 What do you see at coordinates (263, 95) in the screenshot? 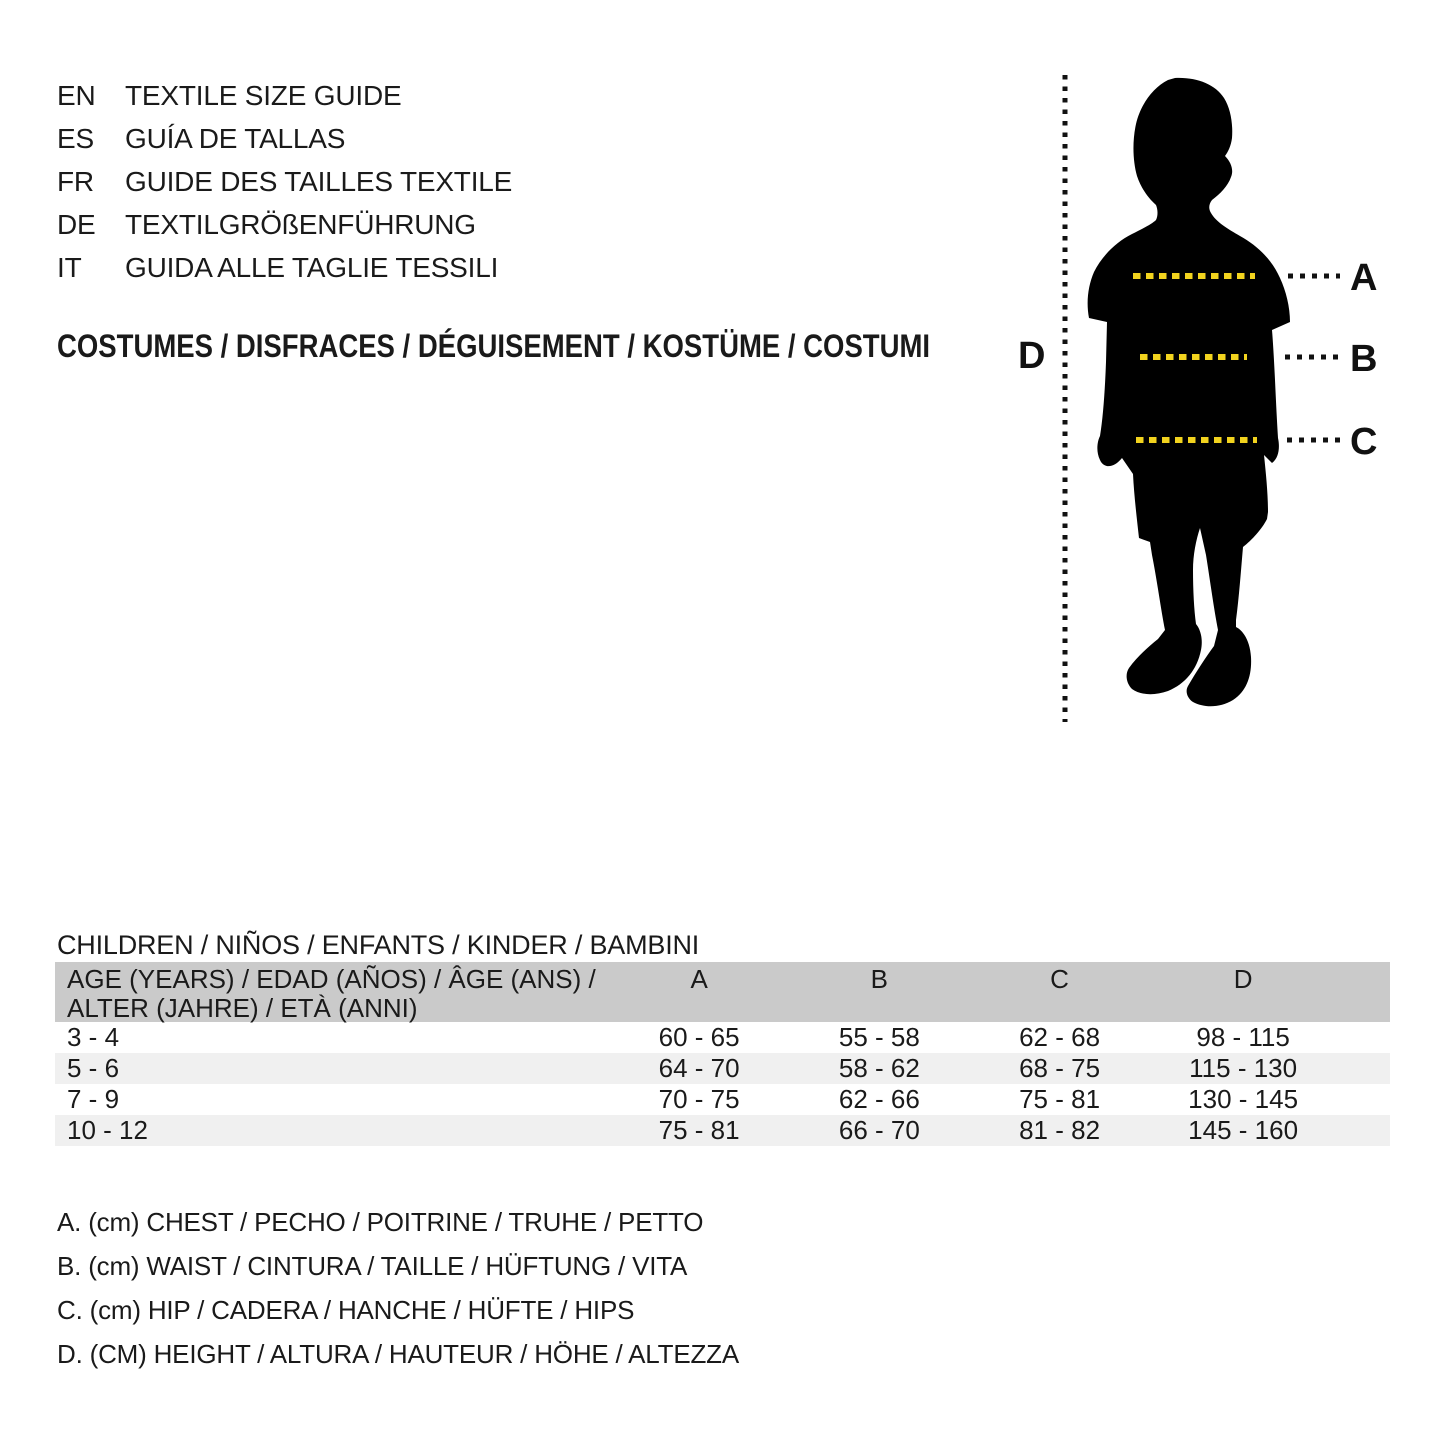
I see `language-title: TEXTILE SIZE GUIDE` at bounding box center [263, 95].